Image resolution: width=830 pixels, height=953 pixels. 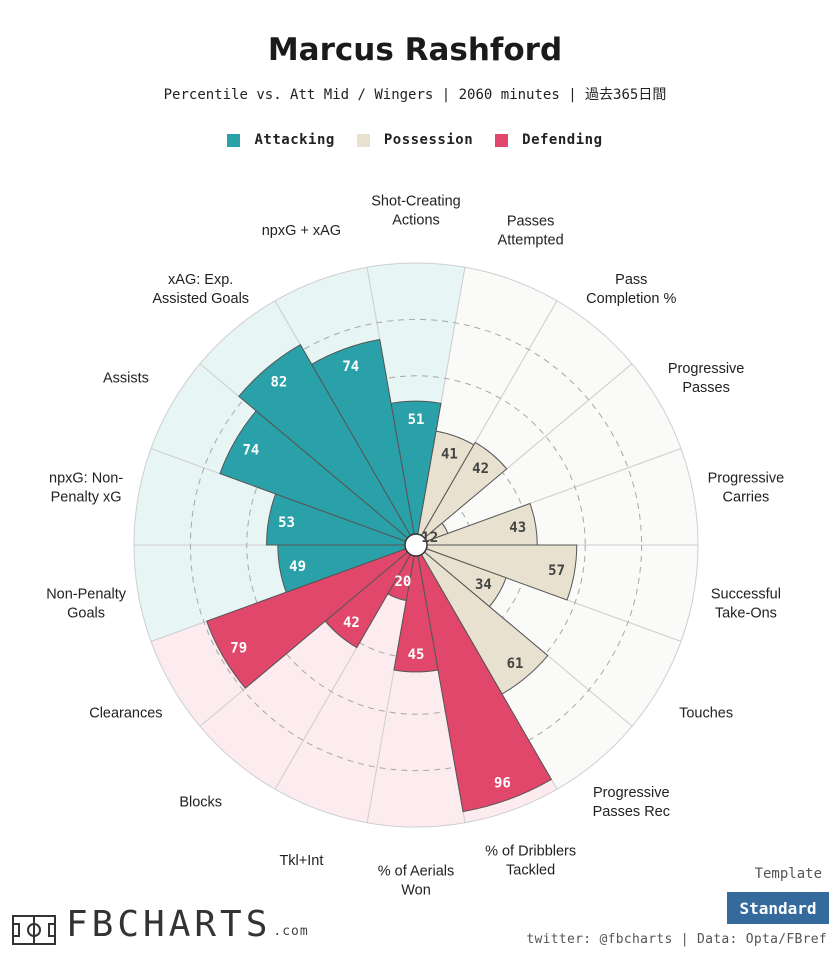 I want to click on legend-item-possession: Possession, so click(x=415, y=140).